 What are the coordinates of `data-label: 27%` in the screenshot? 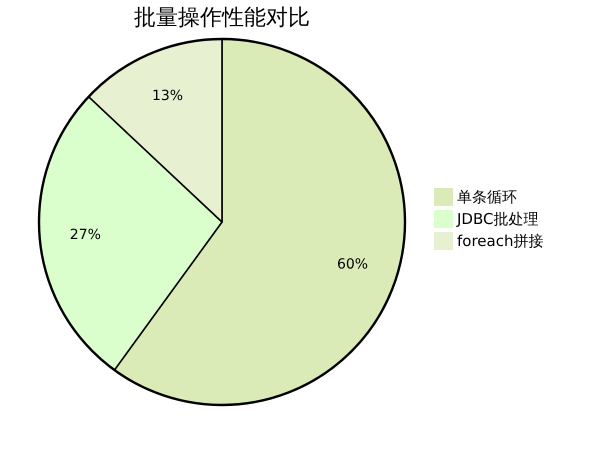 It's located at (85, 234).